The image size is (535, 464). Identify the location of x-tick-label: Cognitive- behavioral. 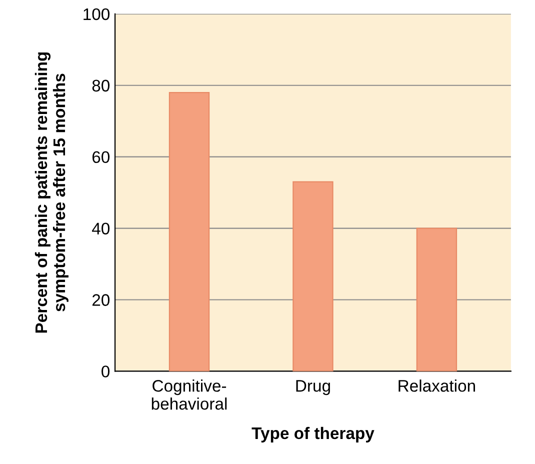
(189, 395).